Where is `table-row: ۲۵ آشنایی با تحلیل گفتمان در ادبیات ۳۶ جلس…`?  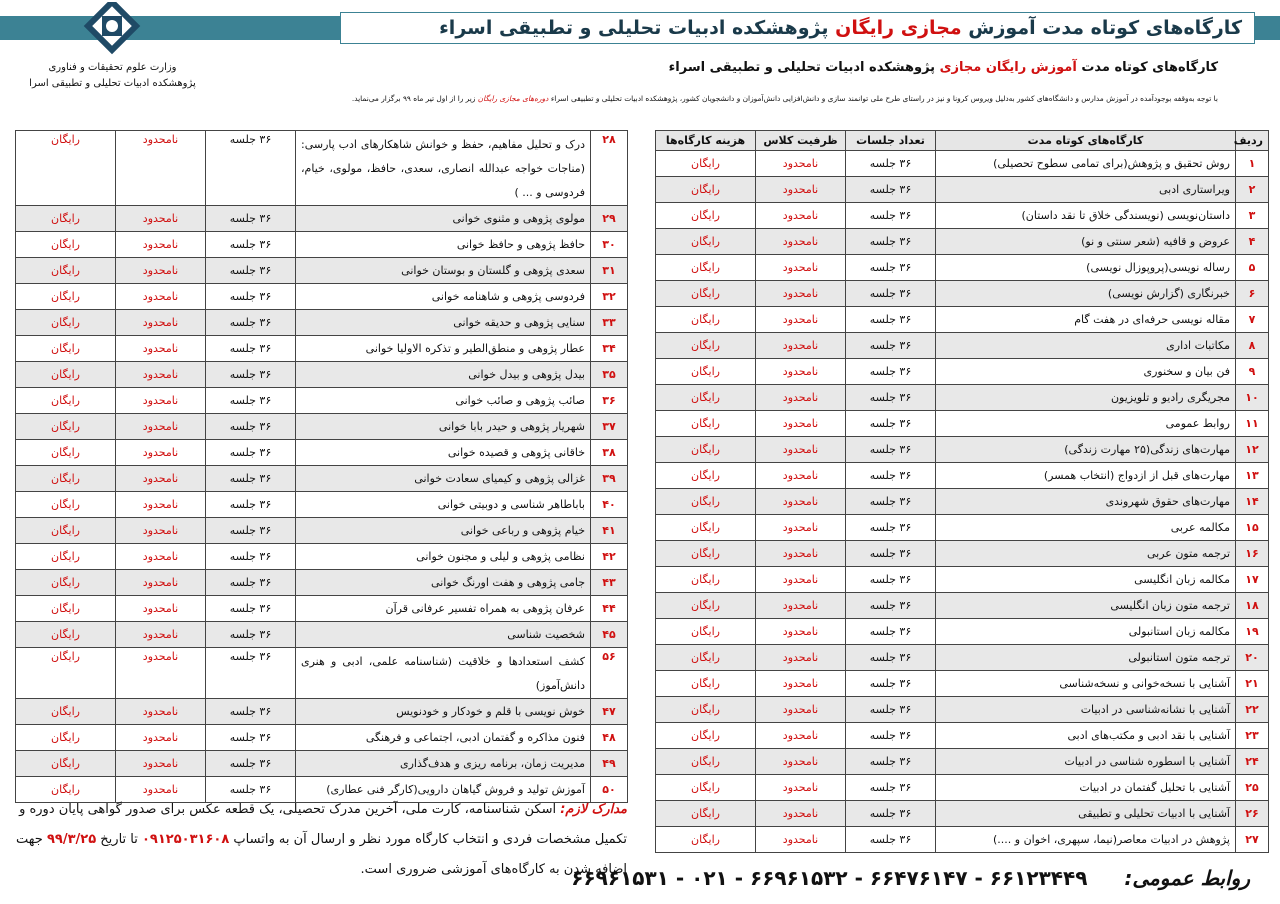 table-row: ۲۵ آشنایی با تحلیل گفتمان در ادبیات ۳۶ جلس… is located at coordinates (962, 787).